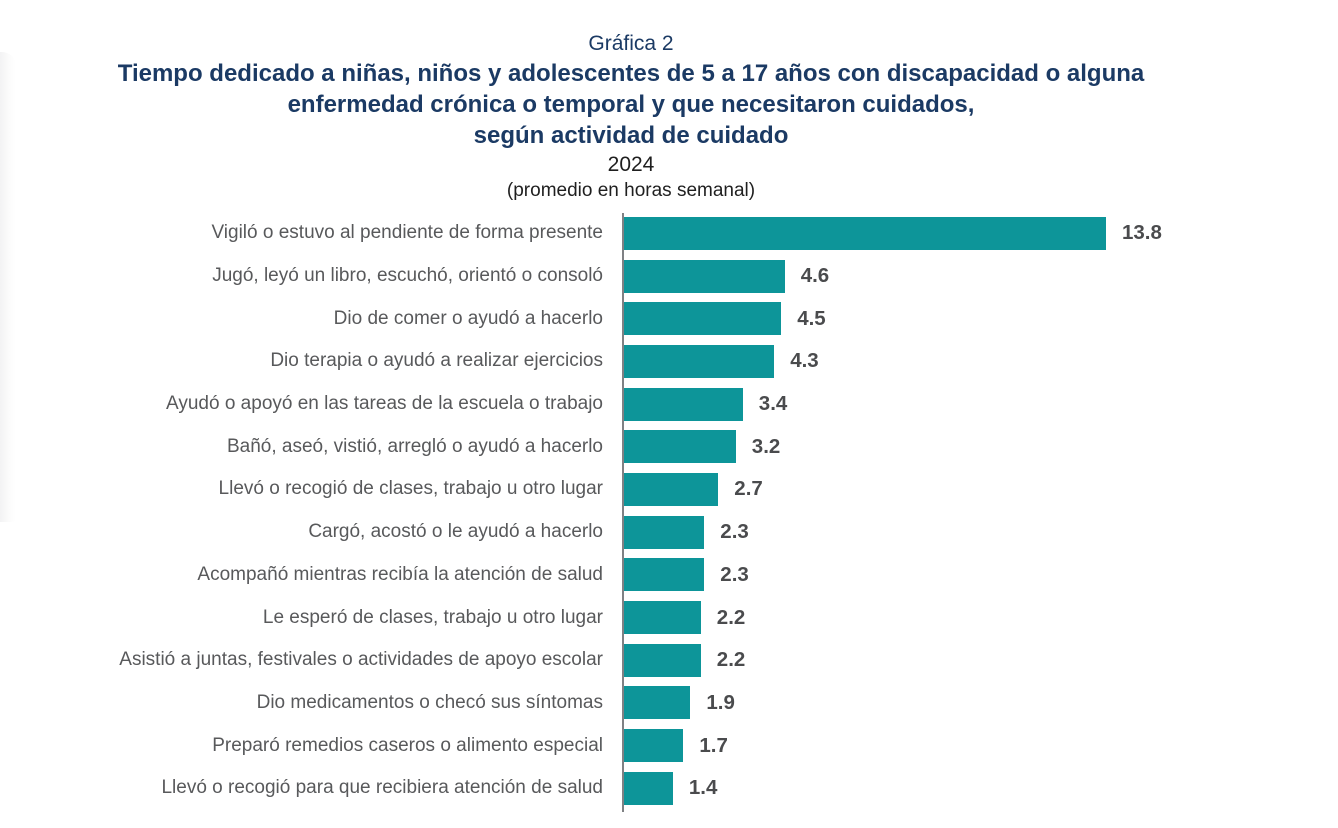 Image resolution: width=1338 pixels, height=828 pixels. I want to click on category-label: Cargó, acostó o le ayudó a hacerlo, so click(455, 532).